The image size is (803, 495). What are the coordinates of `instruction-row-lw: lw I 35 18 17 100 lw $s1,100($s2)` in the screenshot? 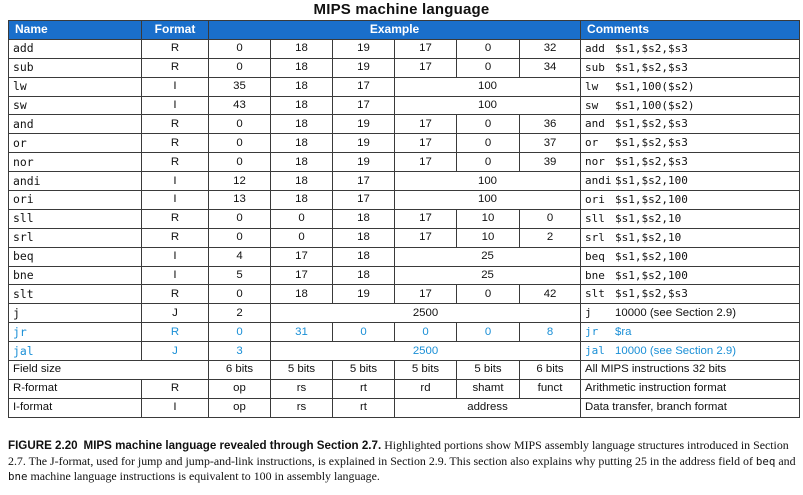 It's located at (404, 86).